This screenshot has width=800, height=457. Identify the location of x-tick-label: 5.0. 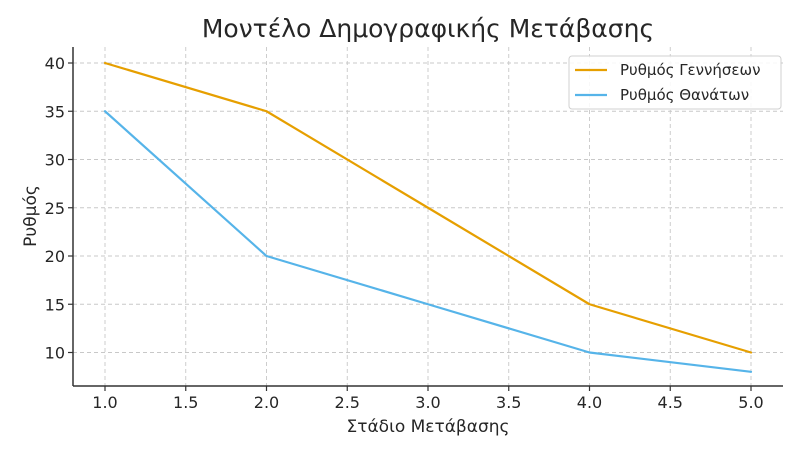
(750, 402).